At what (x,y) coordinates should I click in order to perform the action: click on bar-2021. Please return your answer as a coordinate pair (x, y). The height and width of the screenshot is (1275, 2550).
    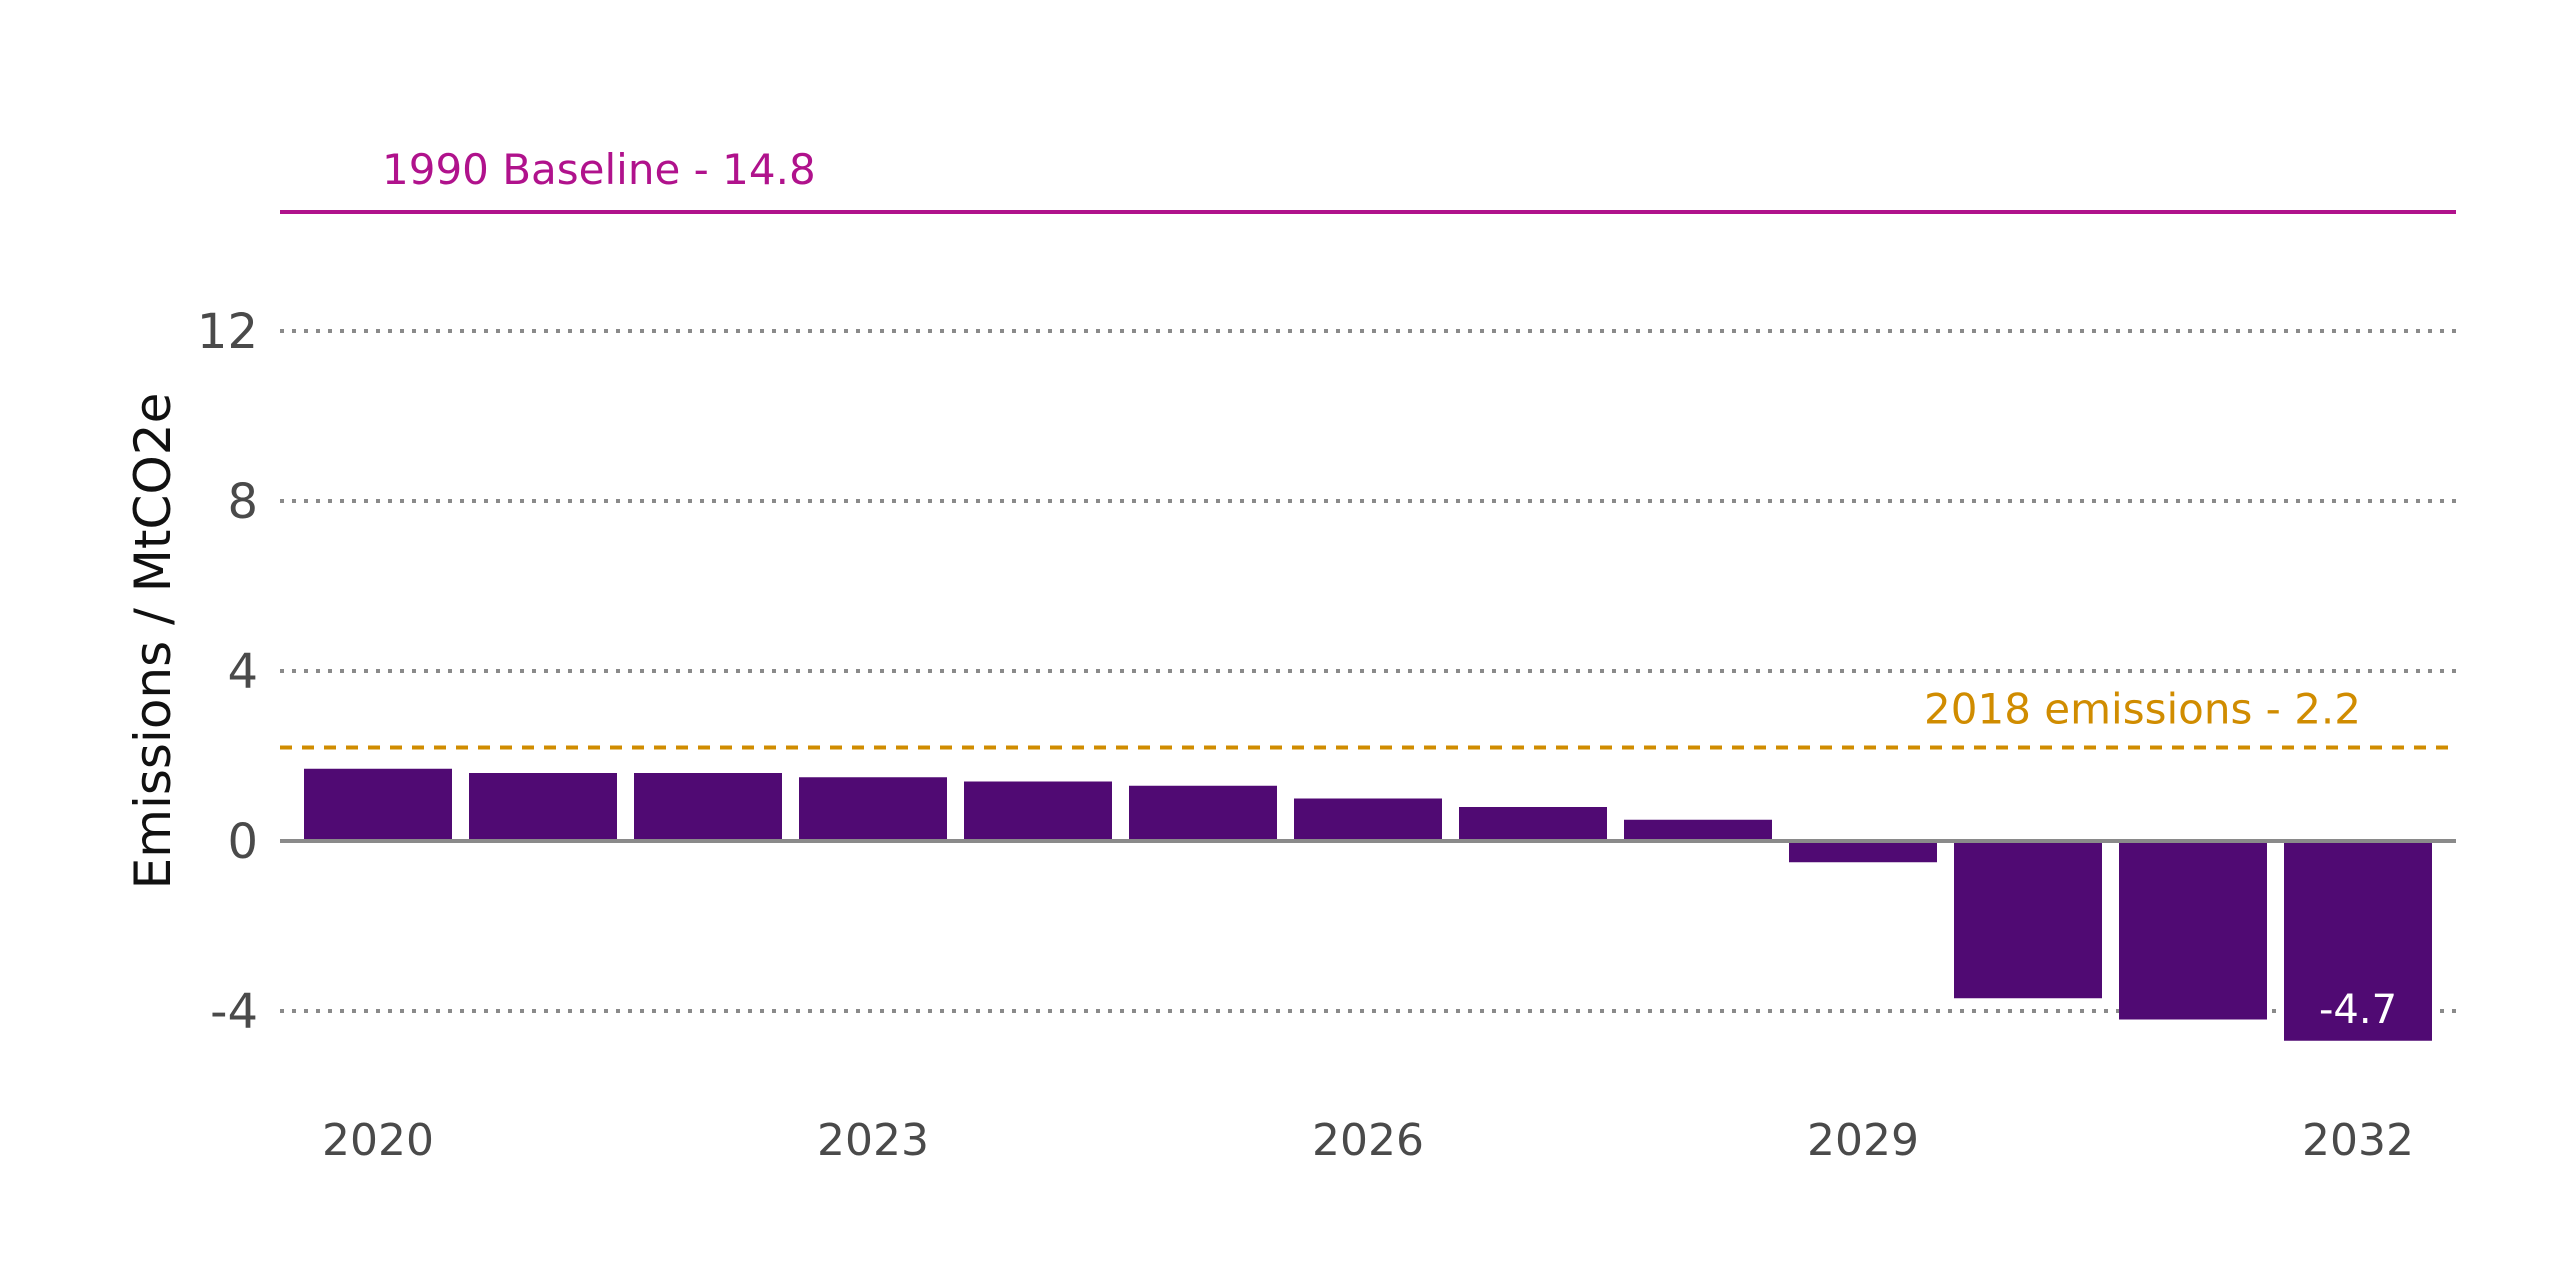
    Looking at the image, I should click on (543, 807).